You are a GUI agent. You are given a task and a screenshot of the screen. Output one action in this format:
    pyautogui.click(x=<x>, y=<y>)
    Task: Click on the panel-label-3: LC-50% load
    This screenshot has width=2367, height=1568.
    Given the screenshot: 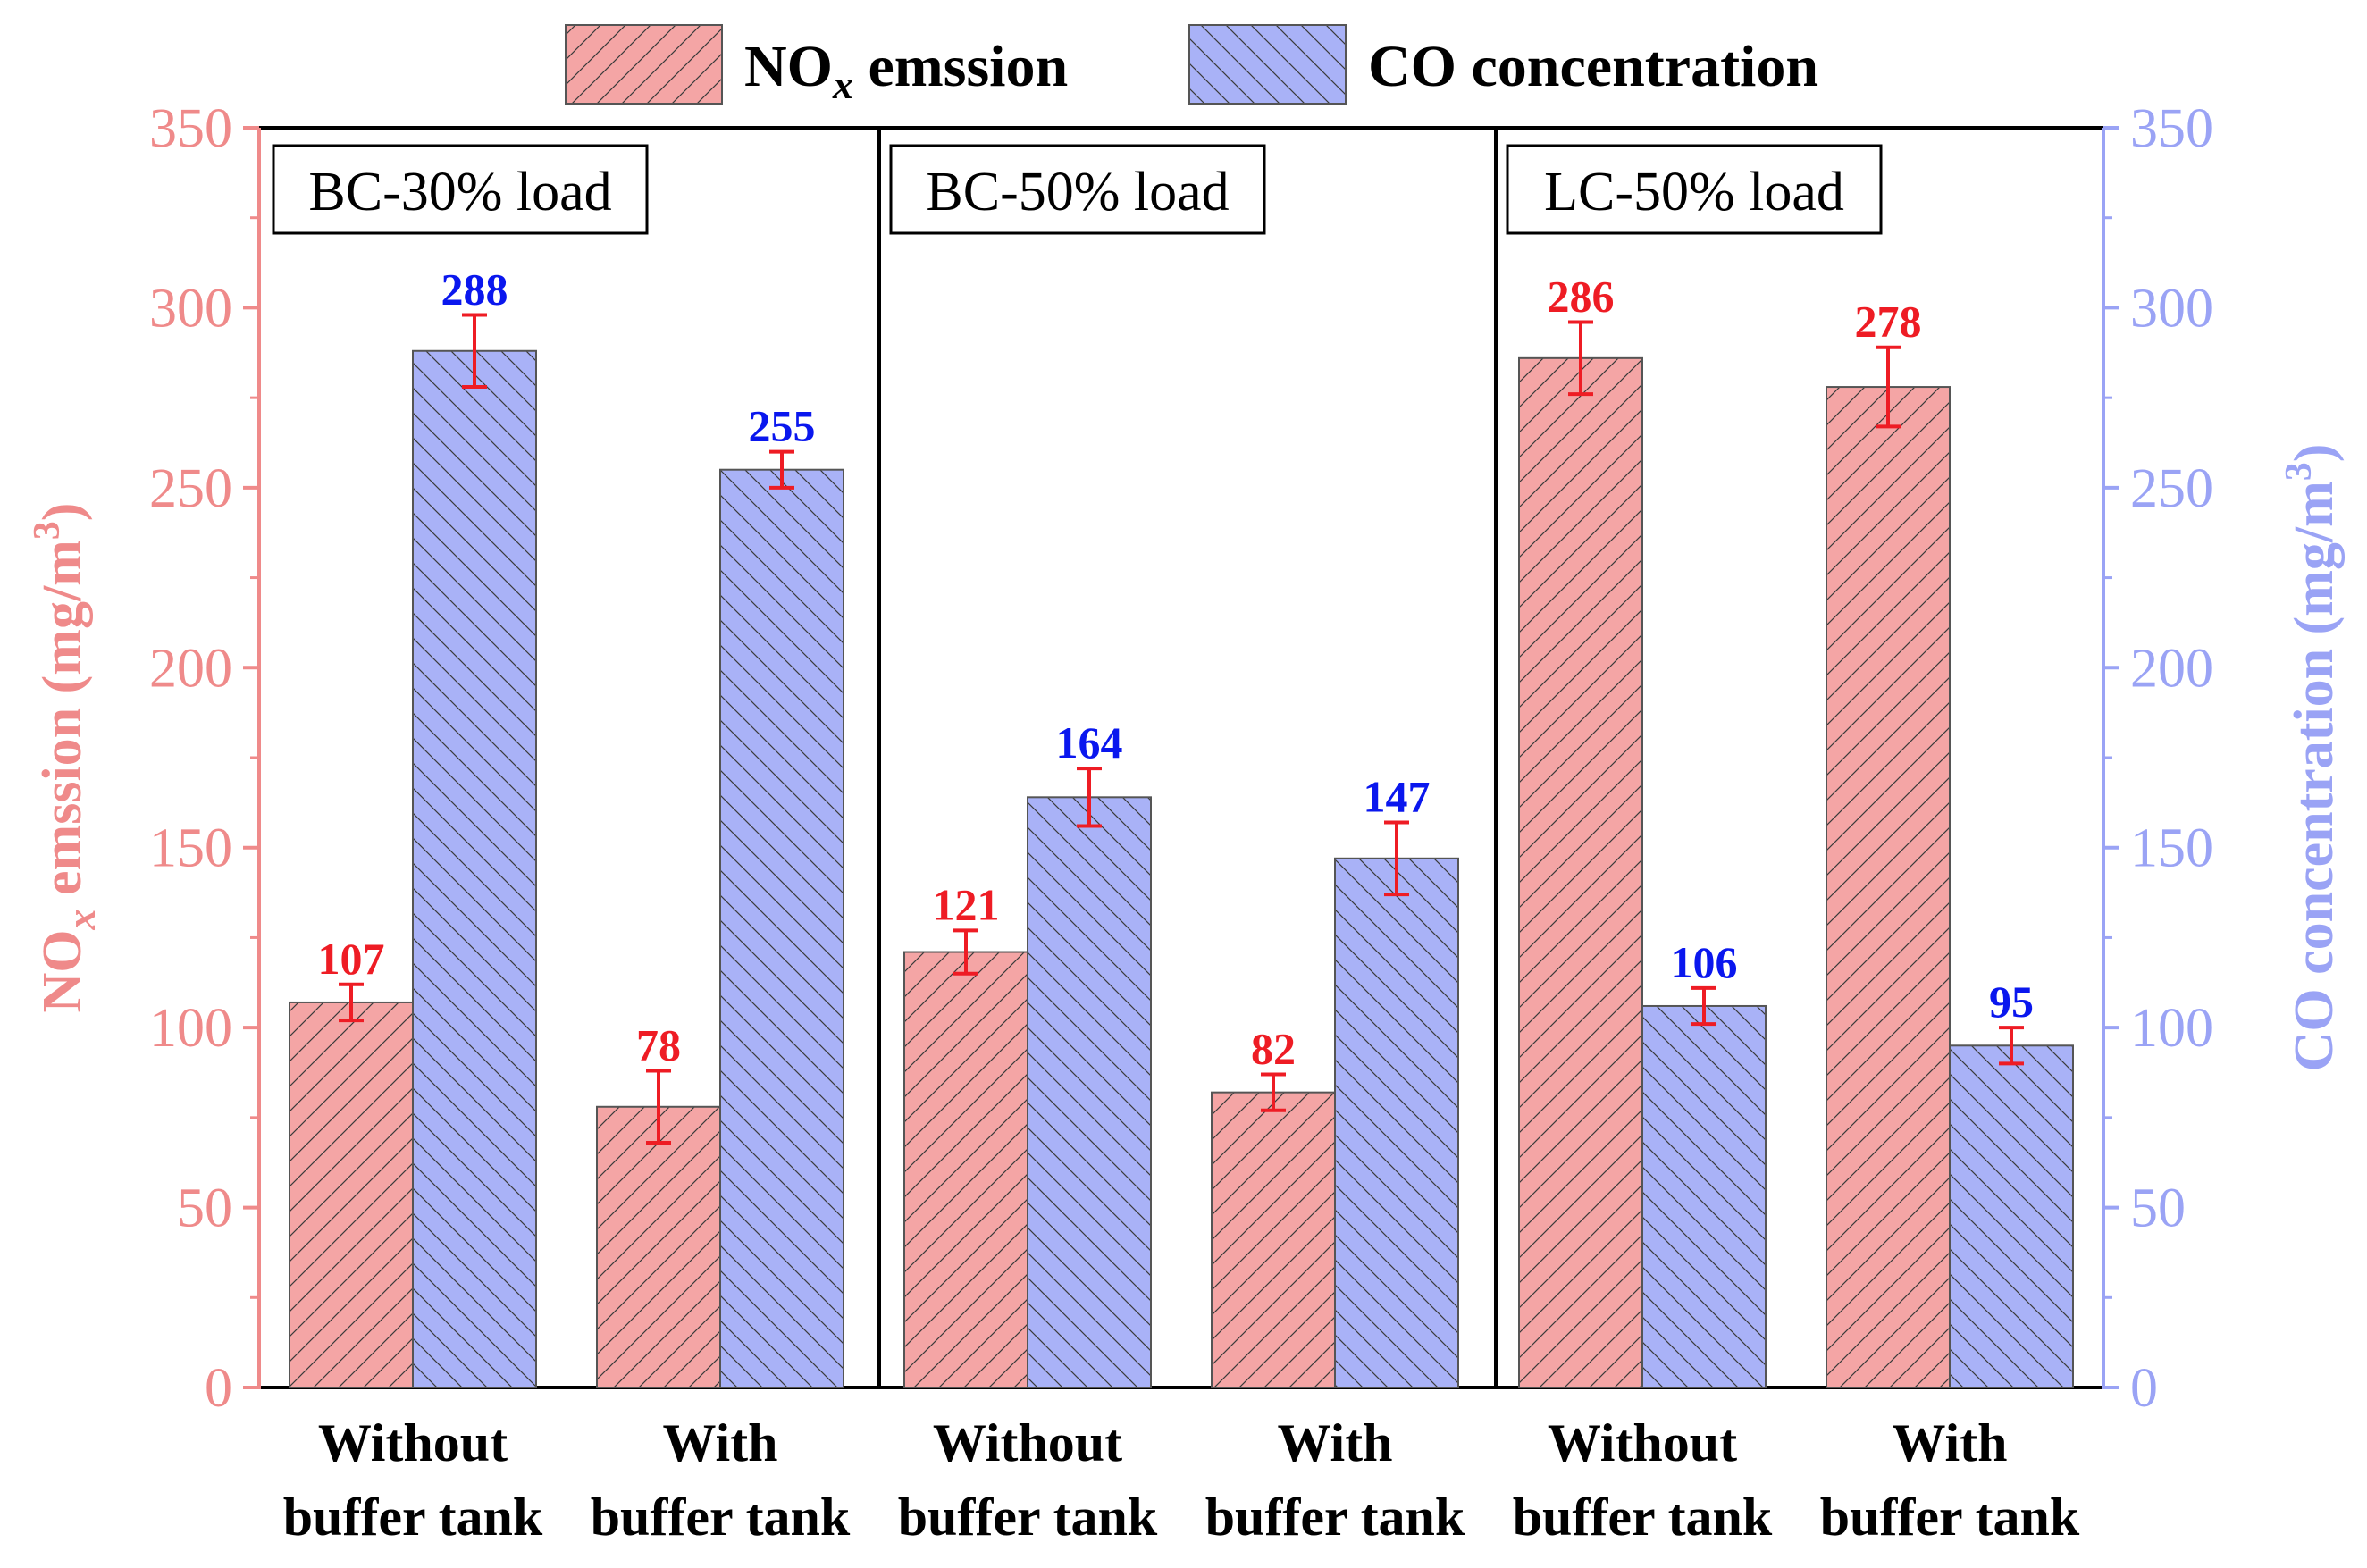 What is the action you would take?
    pyautogui.click(x=1694, y=192)
    